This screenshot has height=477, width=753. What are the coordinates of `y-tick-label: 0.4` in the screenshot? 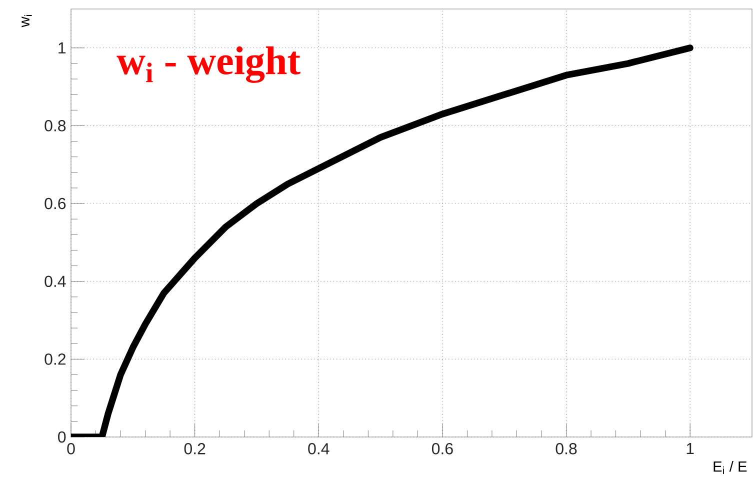 It's located at (55, 282).